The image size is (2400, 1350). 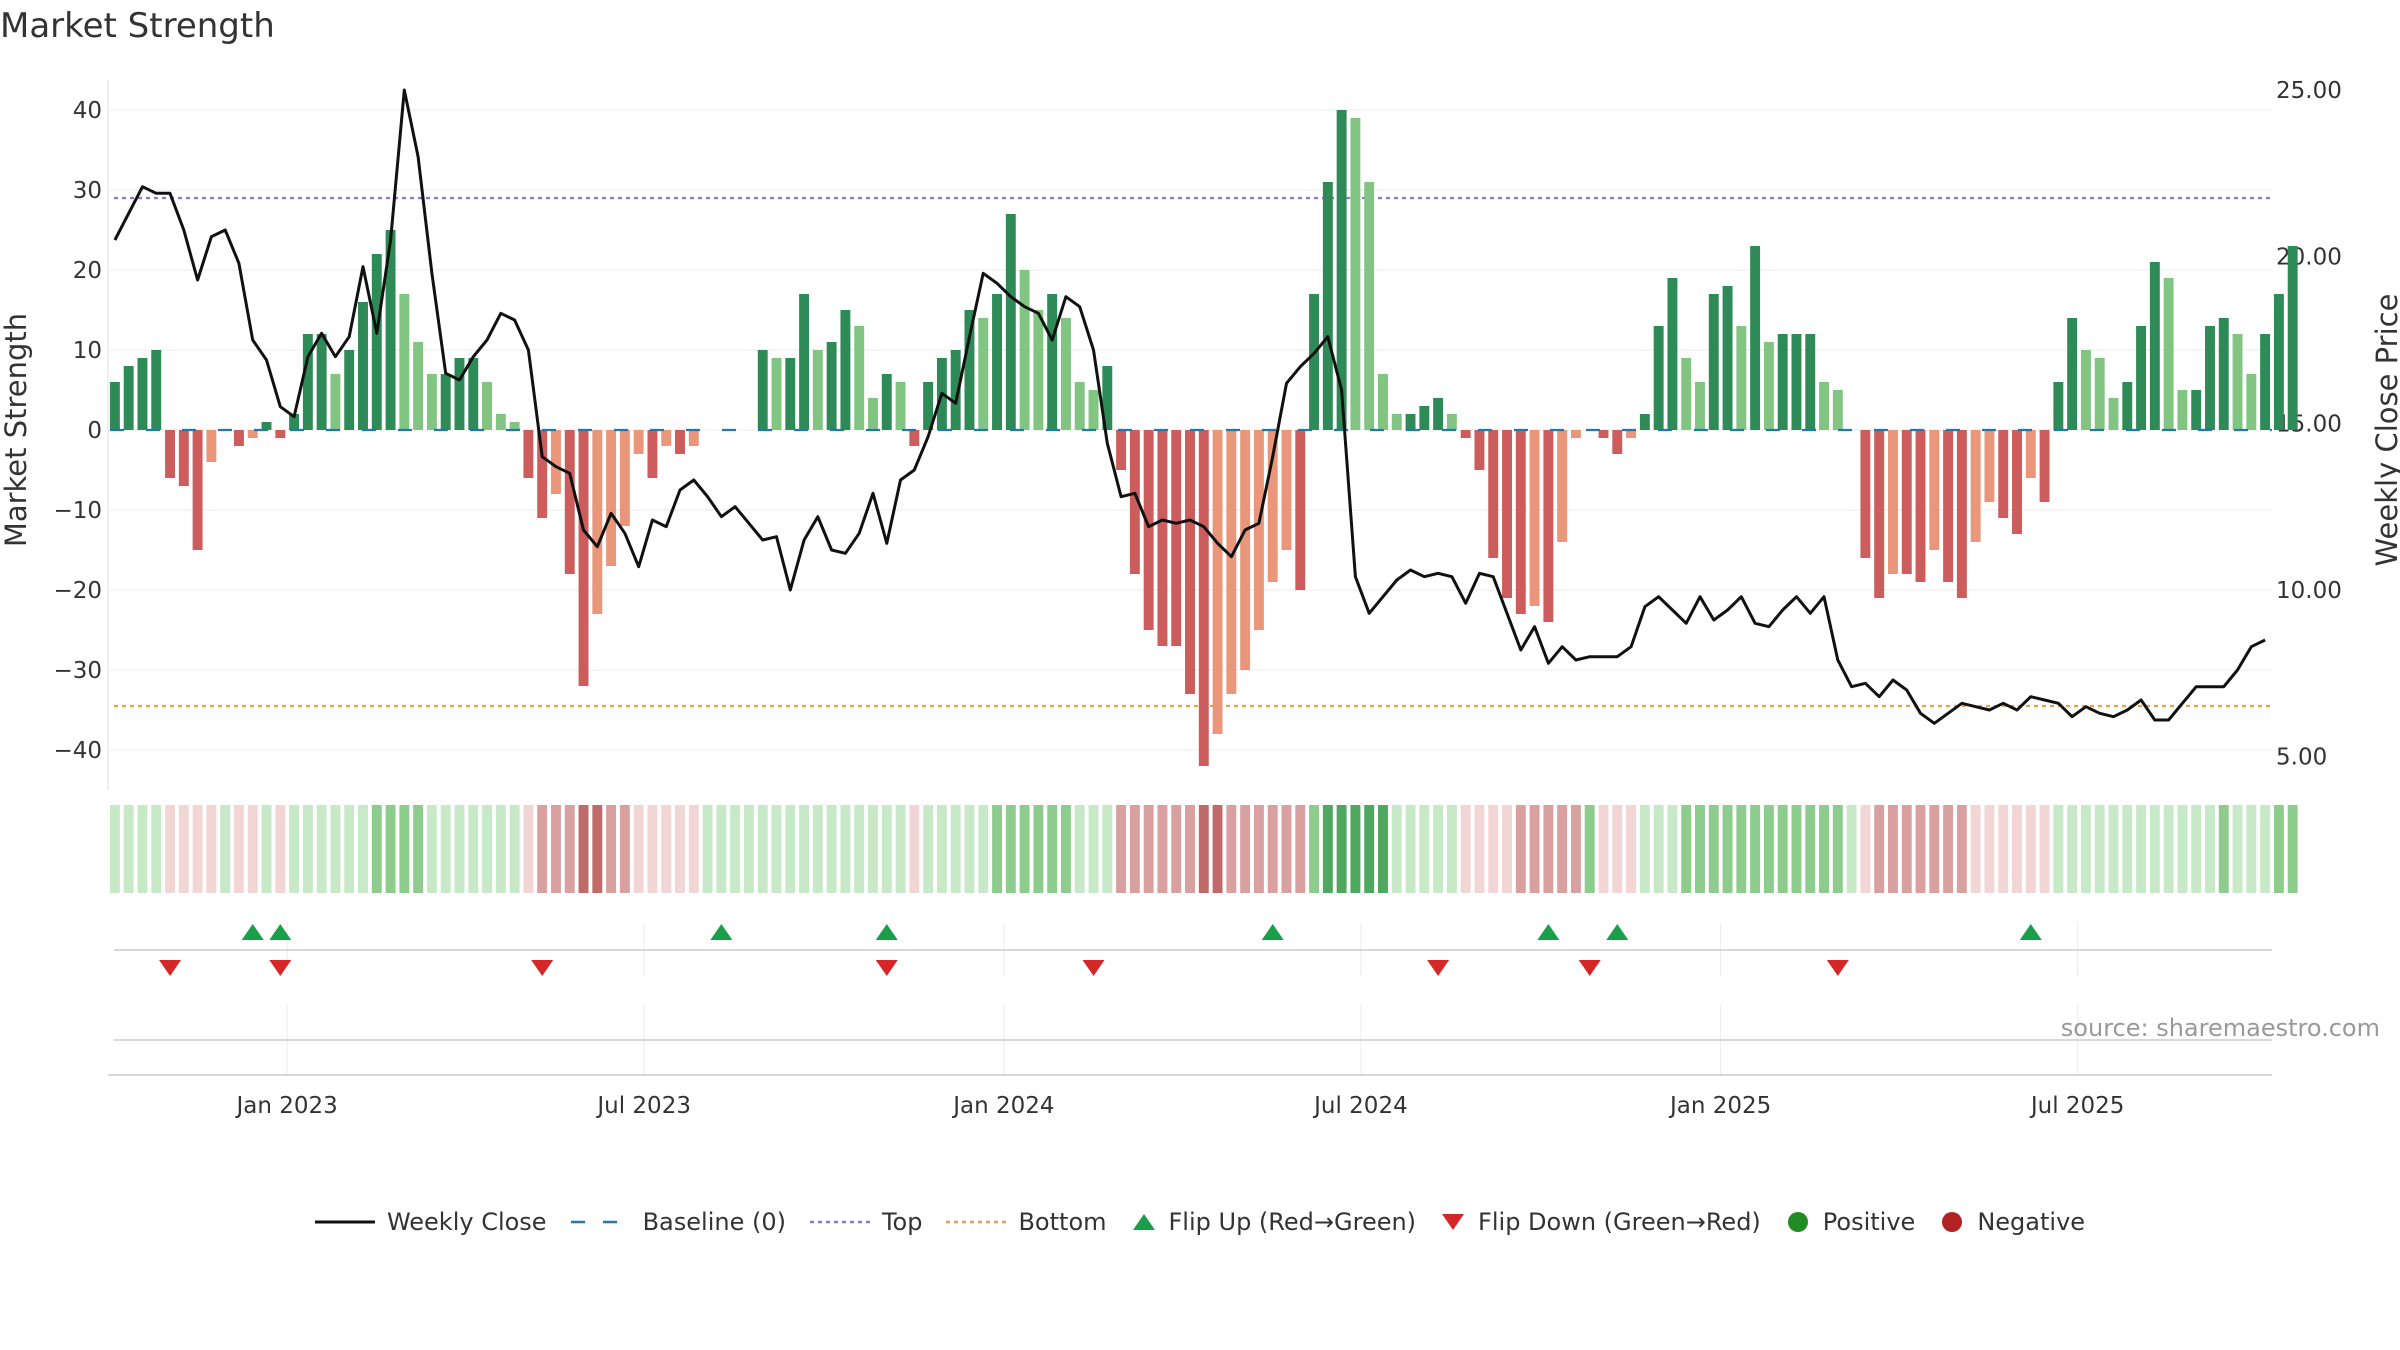 What do you see at coordinates (16, 430) in the screenshot?
I see `y-axis-title: Market Strength` at bounding box center [16, 430].